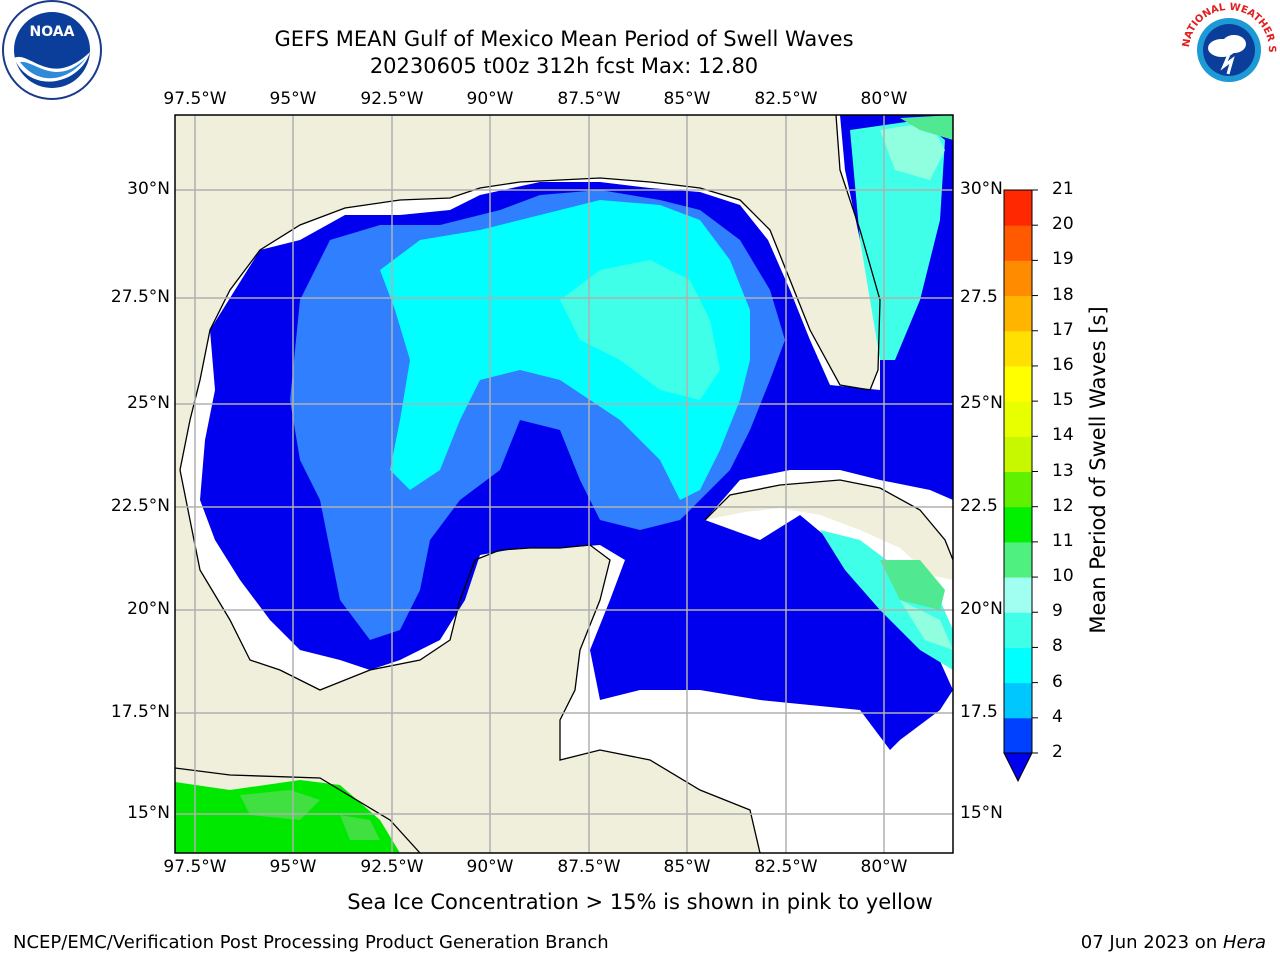 The image size is (1280, 960). Describe the element at coordinates (979, 297) in the screenshot. I see `lat-label-right: 27.5` at that location.